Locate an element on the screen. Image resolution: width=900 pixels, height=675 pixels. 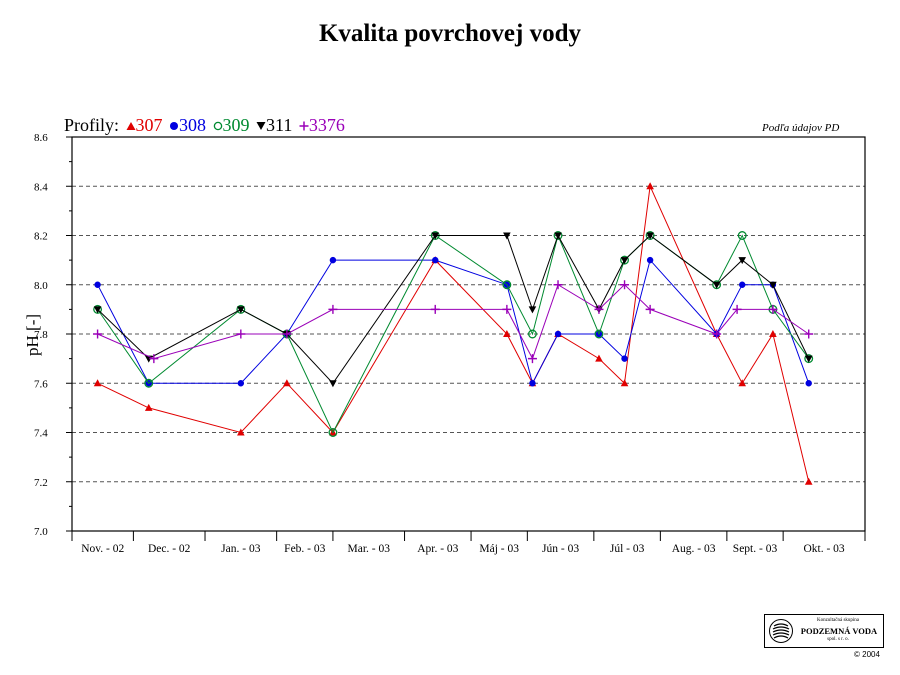
legend: Profily: 307 308 309 311 3376 is located at coordinates (204, 125).